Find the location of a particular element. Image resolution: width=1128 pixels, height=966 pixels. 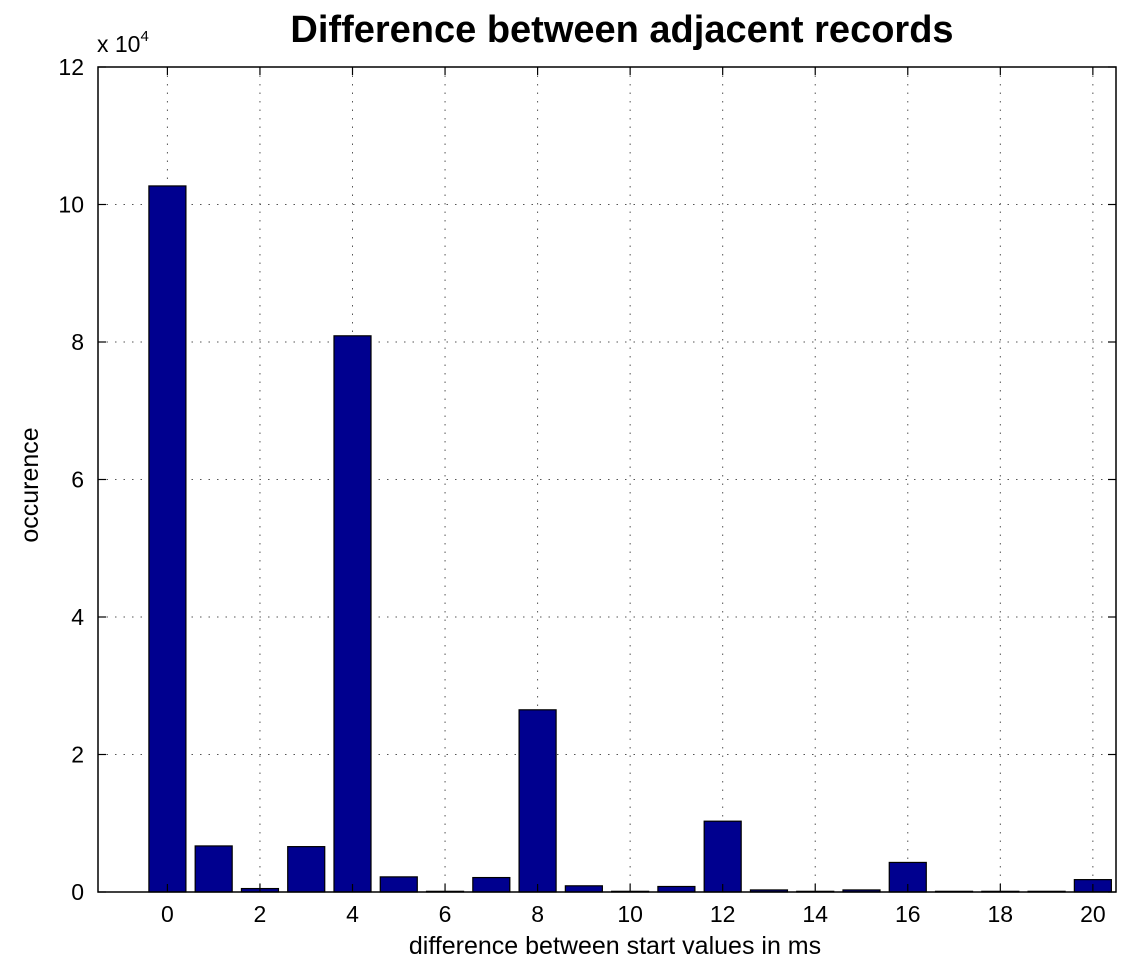

y-tick-label: 12 is located at coordinates (71, 67).